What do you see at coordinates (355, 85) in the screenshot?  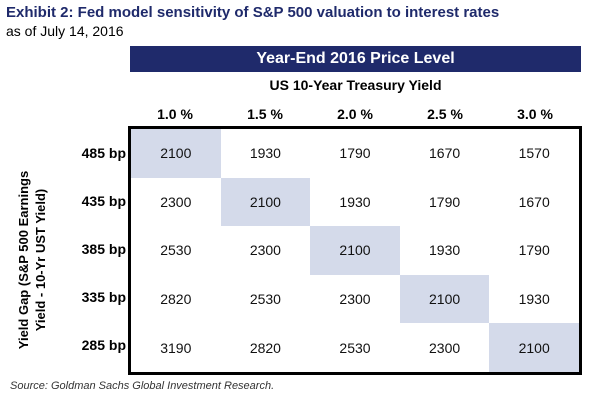 I see `column-axis-title: US 10-Year Treasury Yield` at bounding box center [355, 85].